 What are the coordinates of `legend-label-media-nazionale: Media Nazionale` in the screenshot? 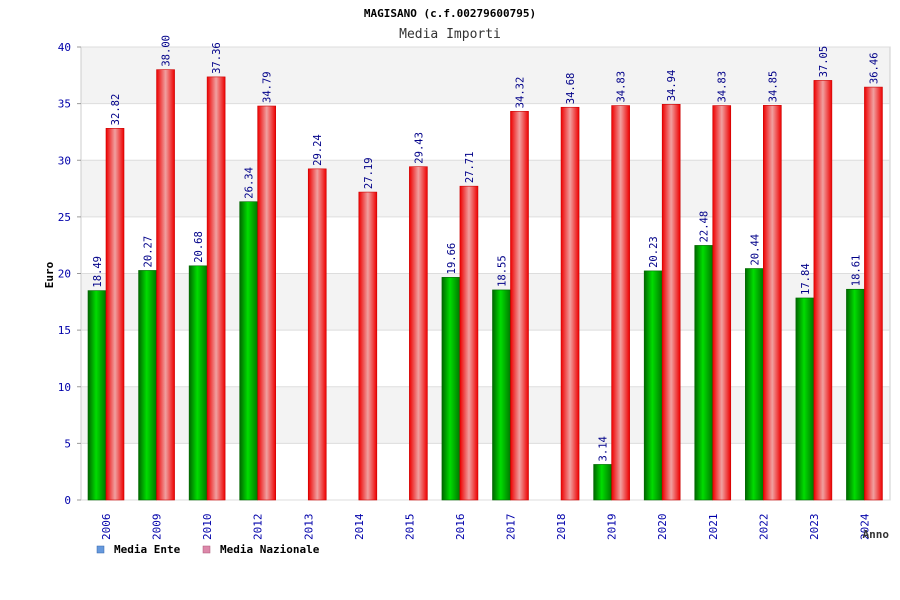 It's located at (270, 549).